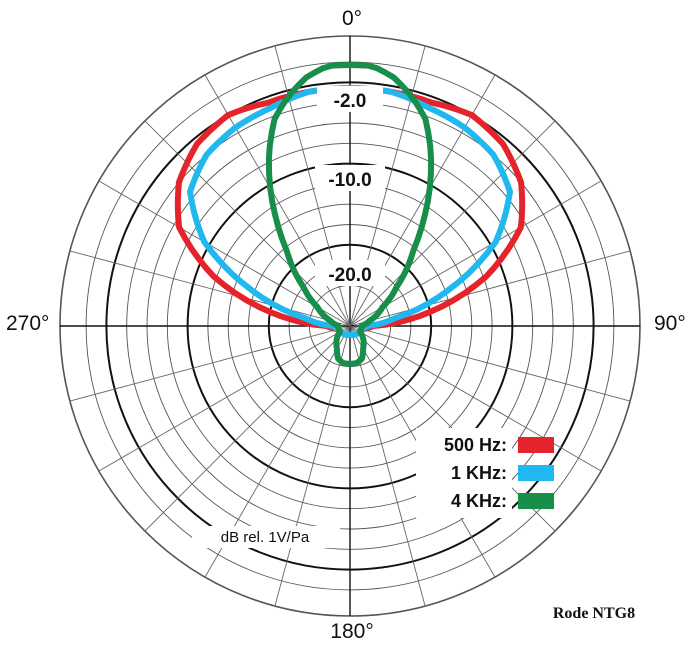 The width and height of the screenshot is (700, 645). What do you see at coordinates (594, 613) in the screenshot?
I see `chart-caption: Rode NTG8` at bounding box center [594, 613].